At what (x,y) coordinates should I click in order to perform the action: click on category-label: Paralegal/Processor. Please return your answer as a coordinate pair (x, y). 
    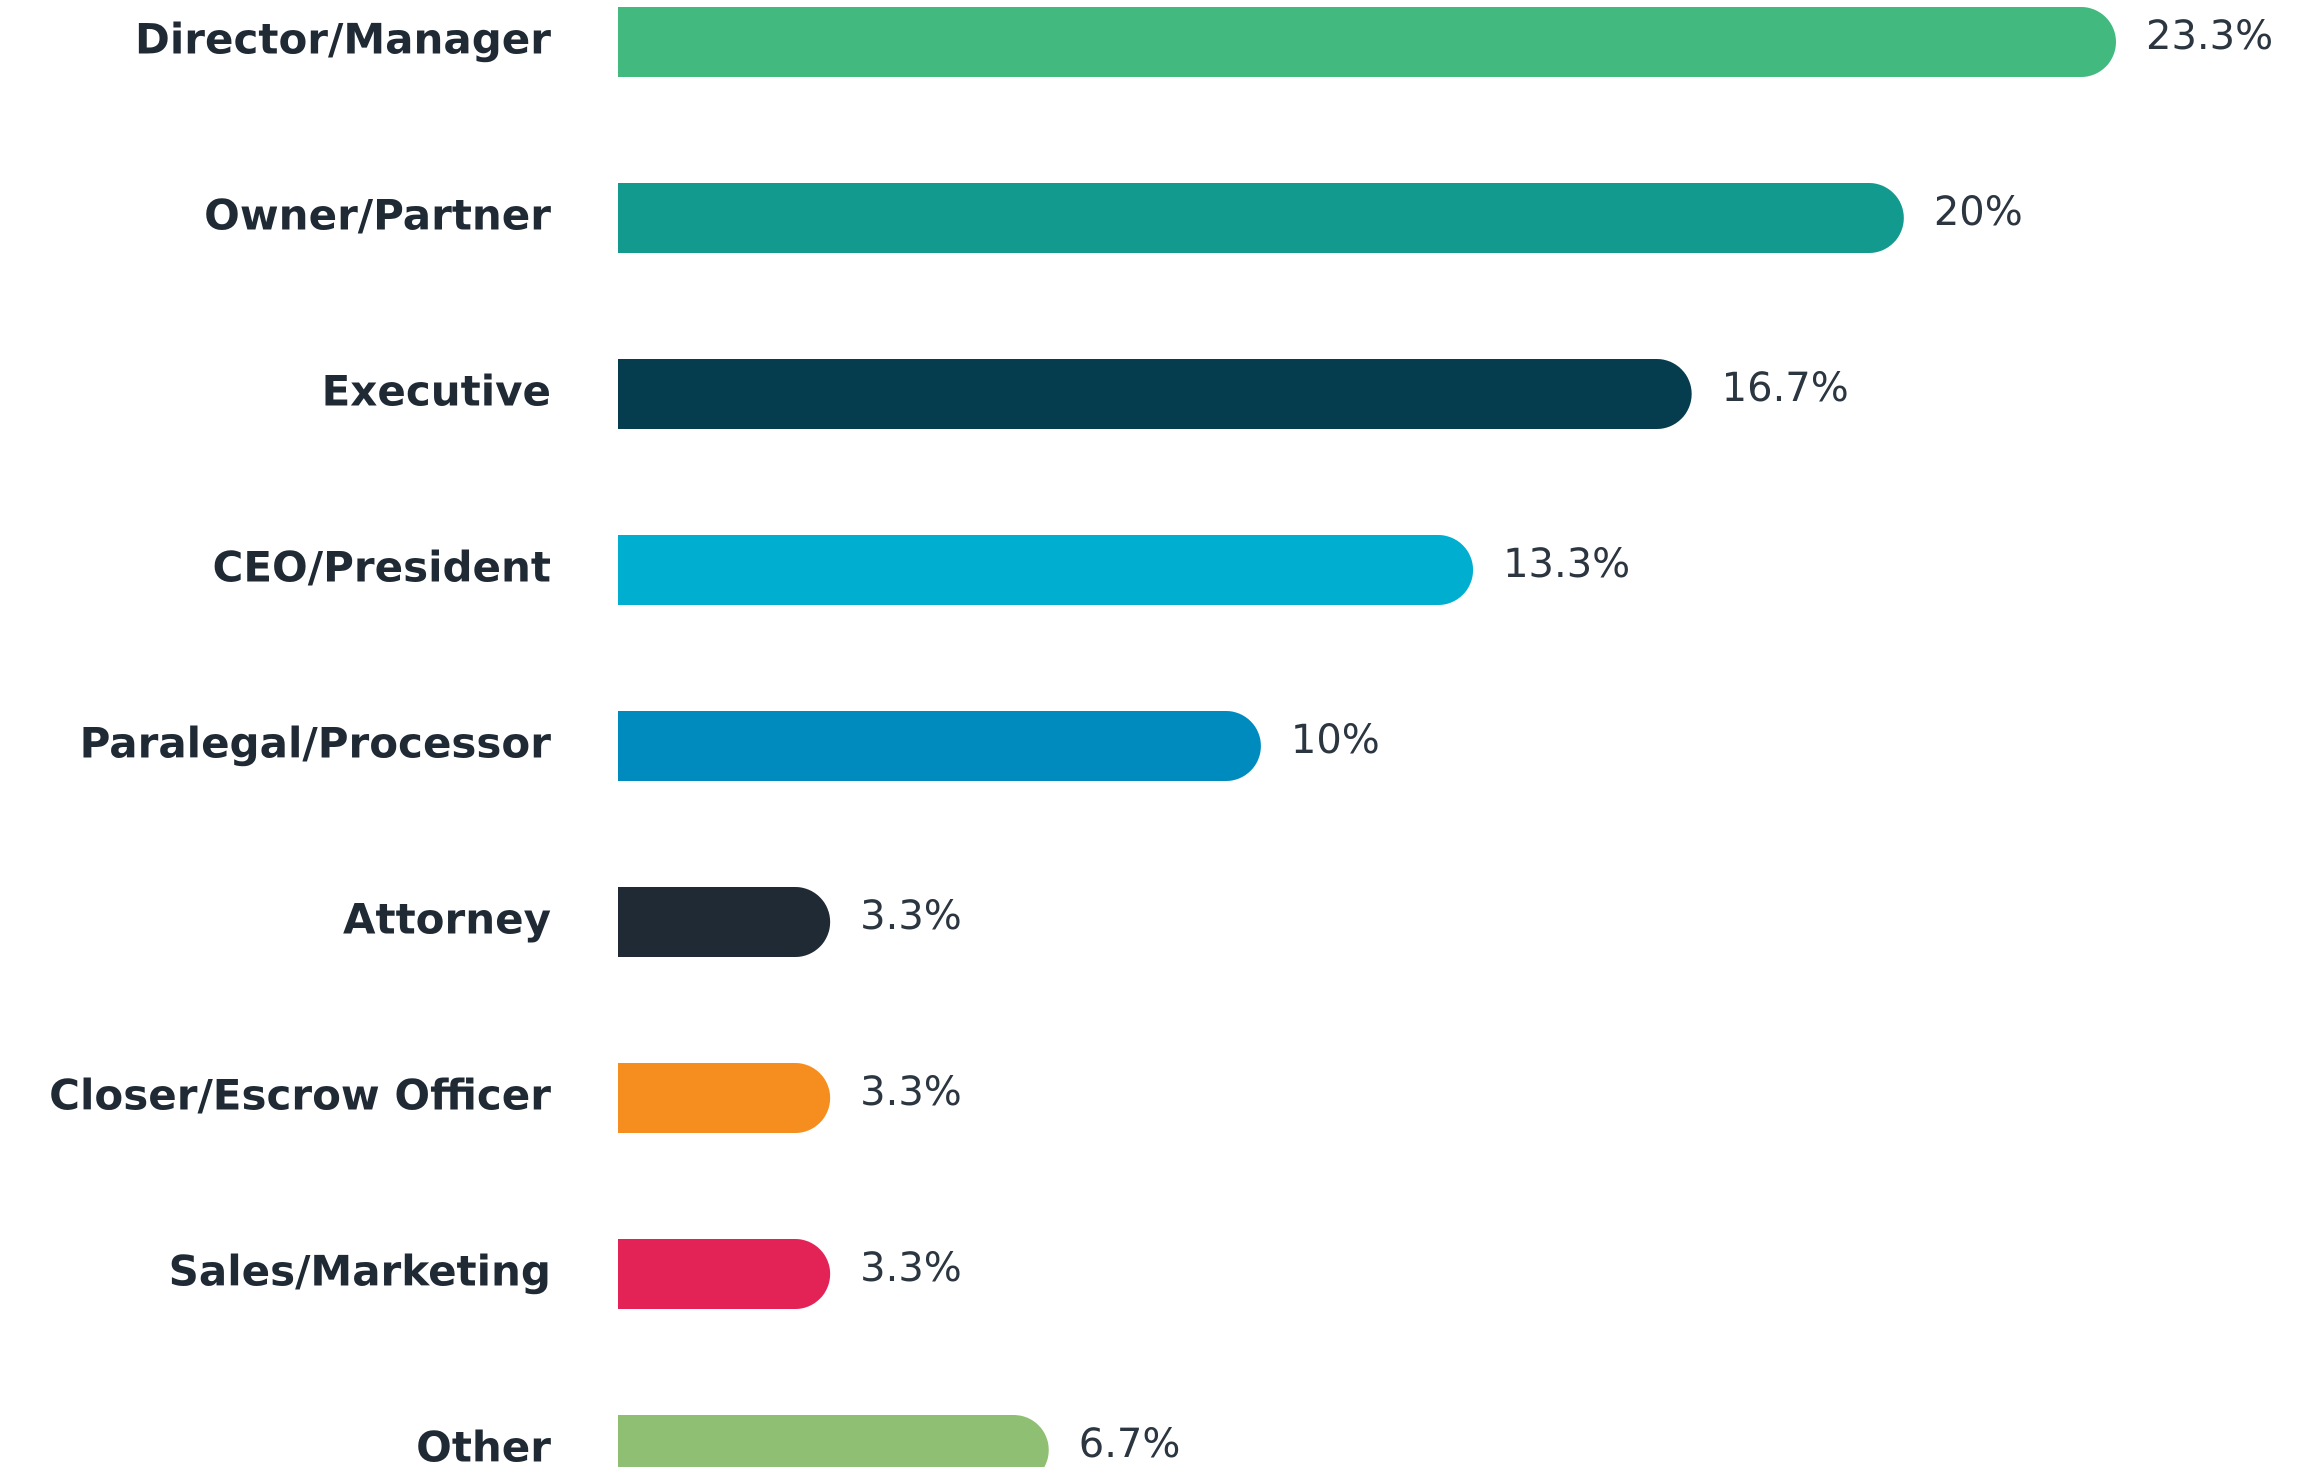
    Looking at the image, I should click on (316, 743).